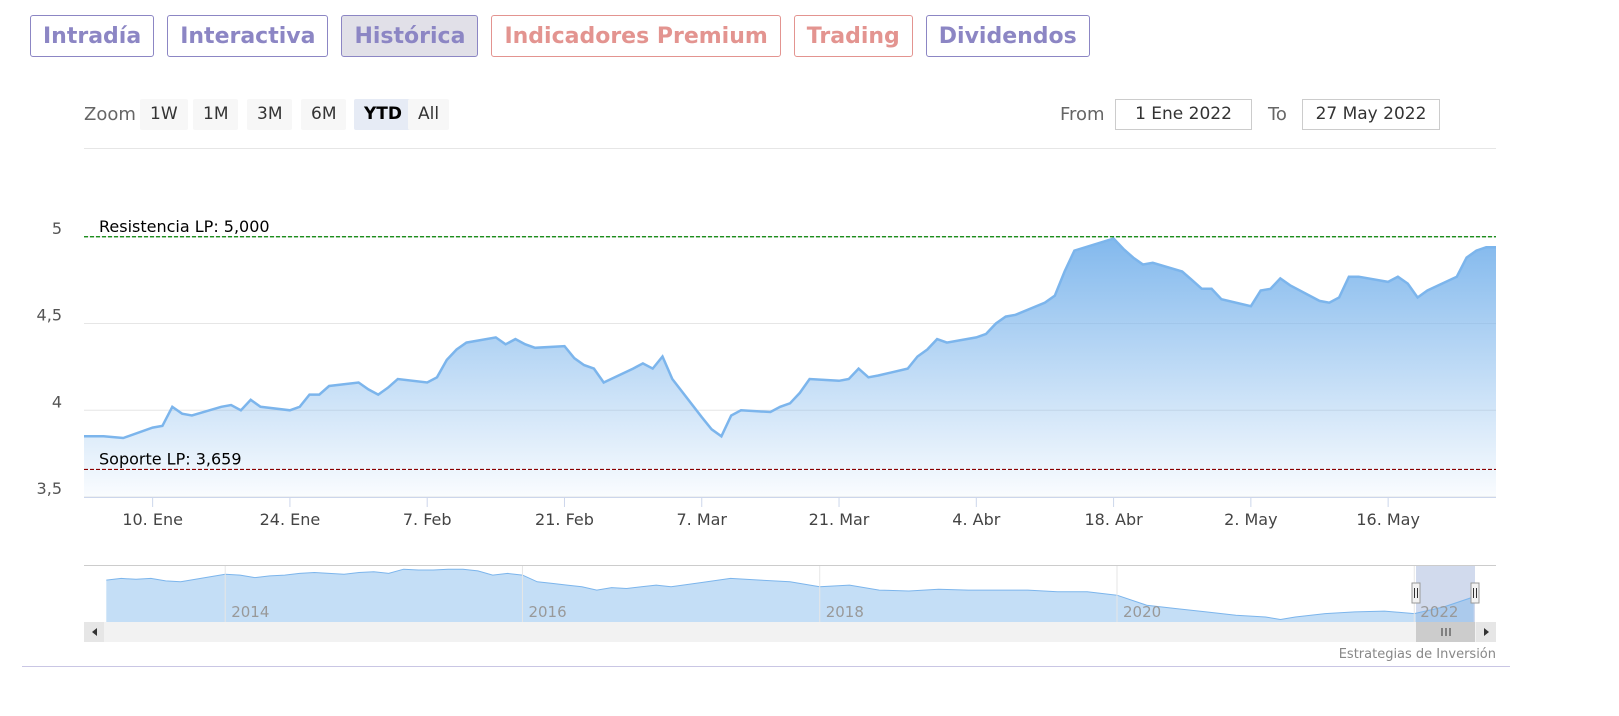 Image resolution: width=1619 pixels, height=716 pixels. What do you see at coordinates (170, 458) in the screenshot?
I see `plot-line-label: Soporte LP: 3,659` at bounding box center [170, 458].